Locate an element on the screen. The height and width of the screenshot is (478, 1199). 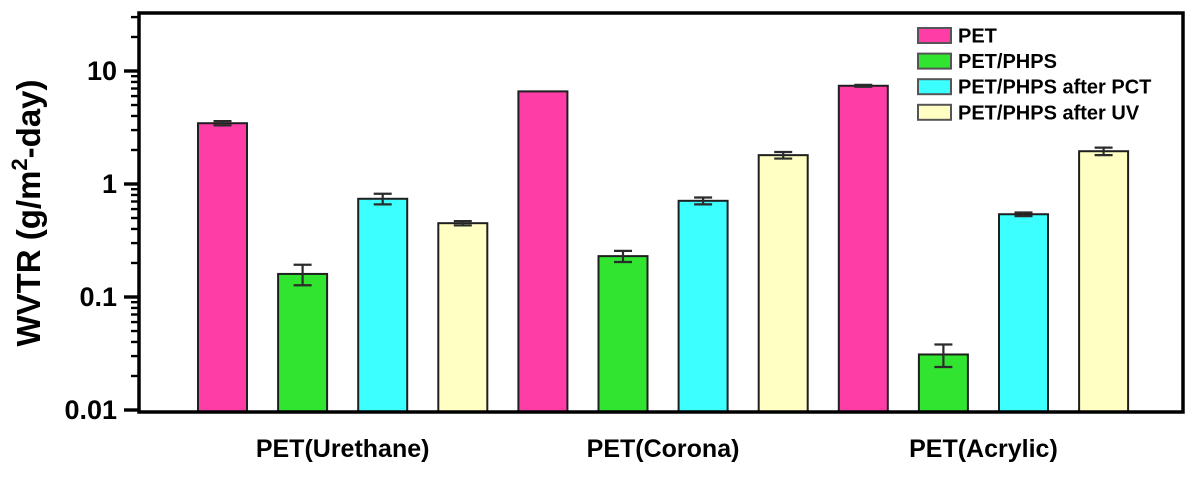
y-tick-label: 1 is located at coordinates (109, 184).